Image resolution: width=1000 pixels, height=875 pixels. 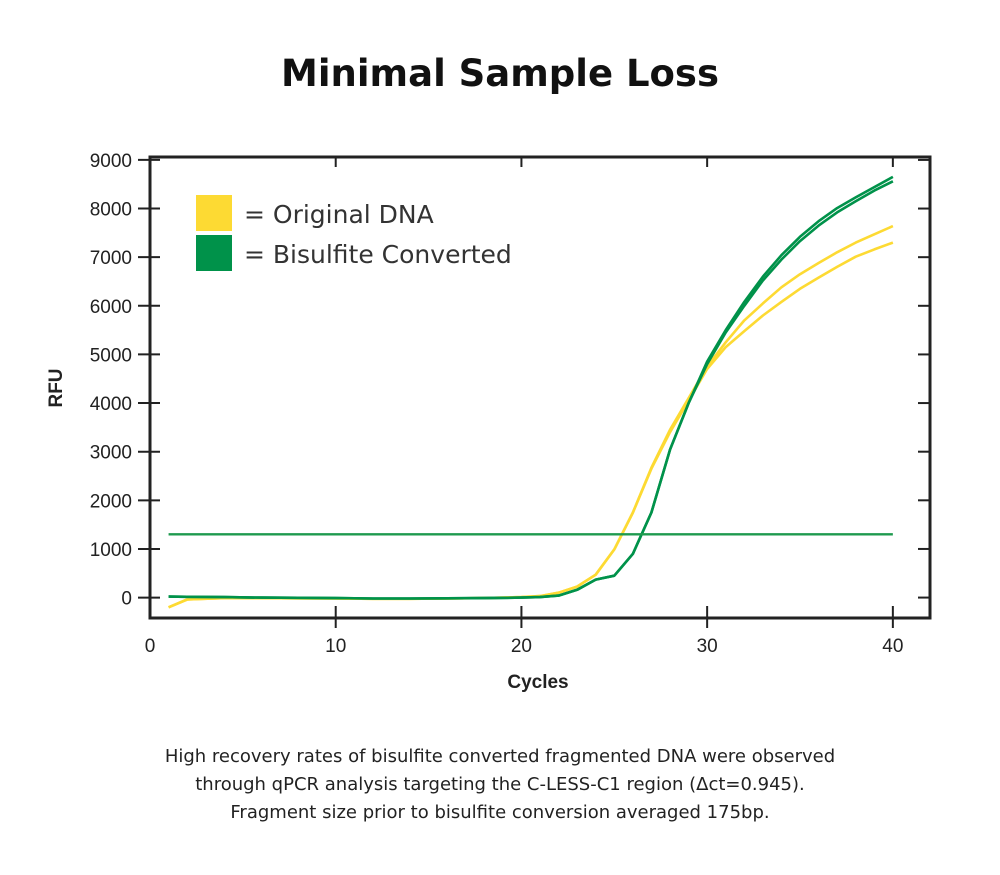 I want to click on y-tick-label: 3000, so click(x=111, y=453).